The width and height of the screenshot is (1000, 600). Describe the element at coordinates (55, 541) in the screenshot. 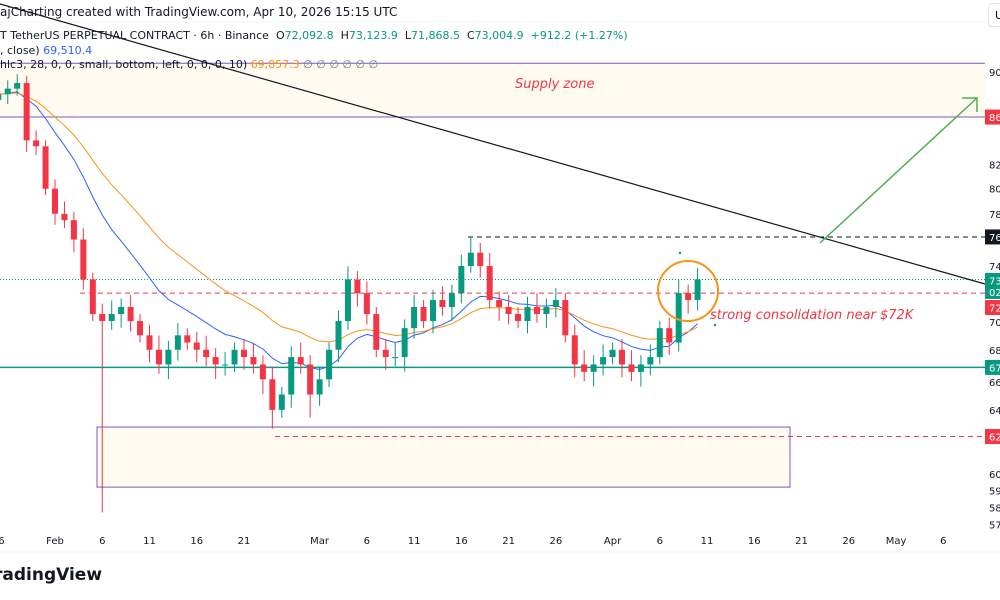

I see `time-tick-label: Feb` at that location.